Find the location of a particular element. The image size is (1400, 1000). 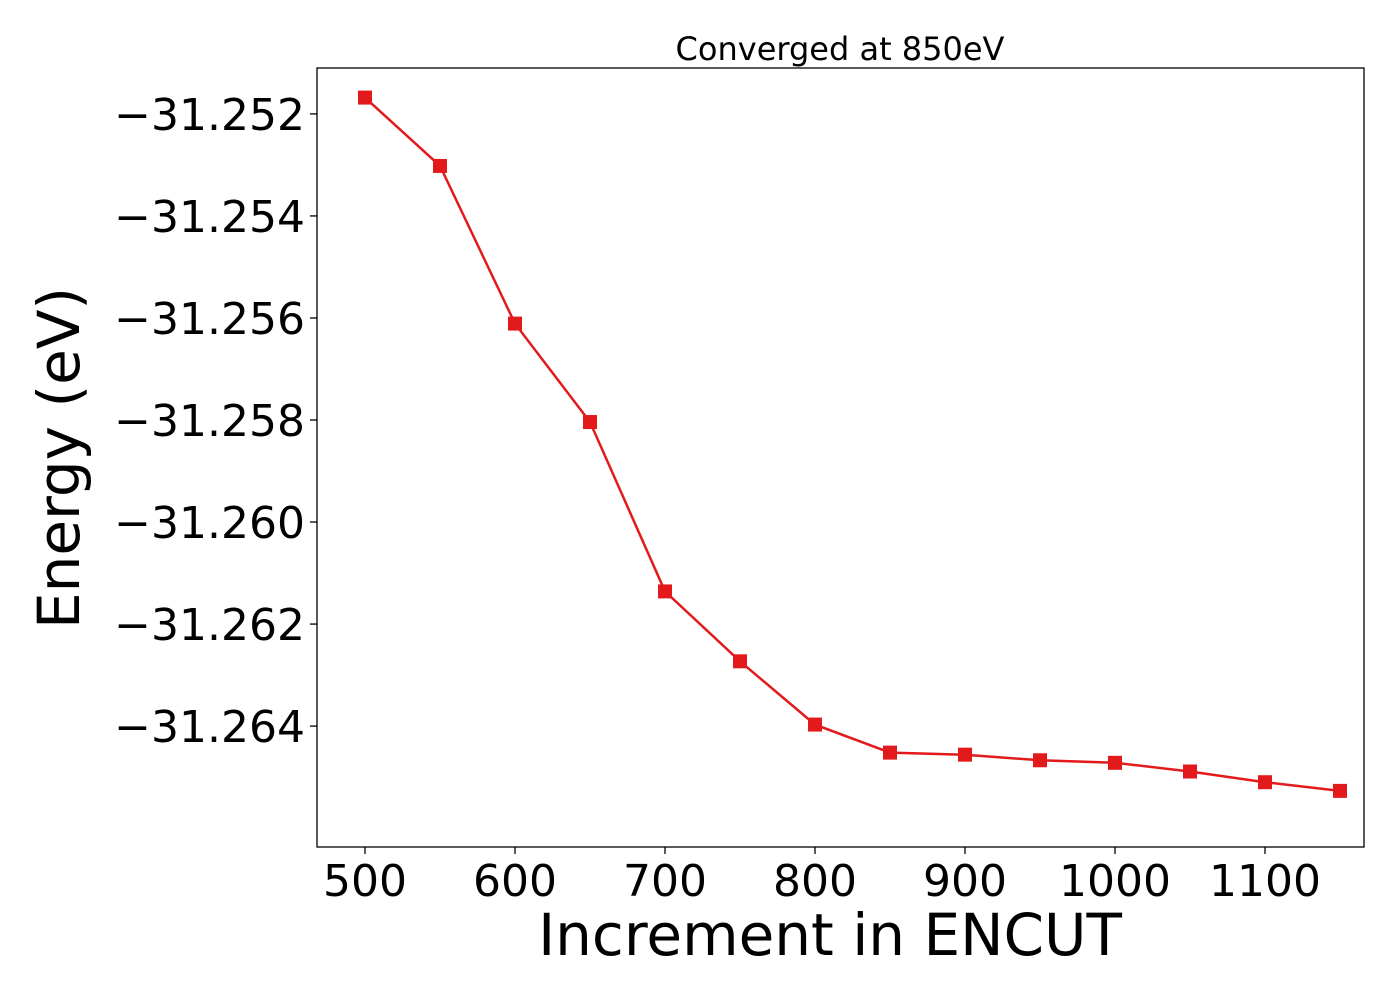

chart-title: Converged at 850eV is located at coordinates (840, 49).